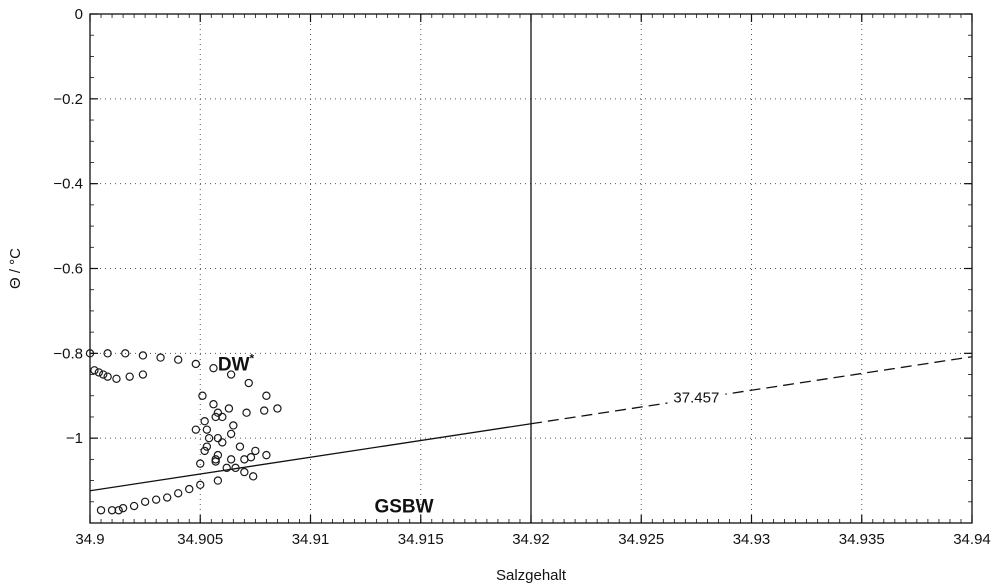 This screenshot has height=588, width=998. I want to click on x-tick-label: 34.925, so click(641, 539).